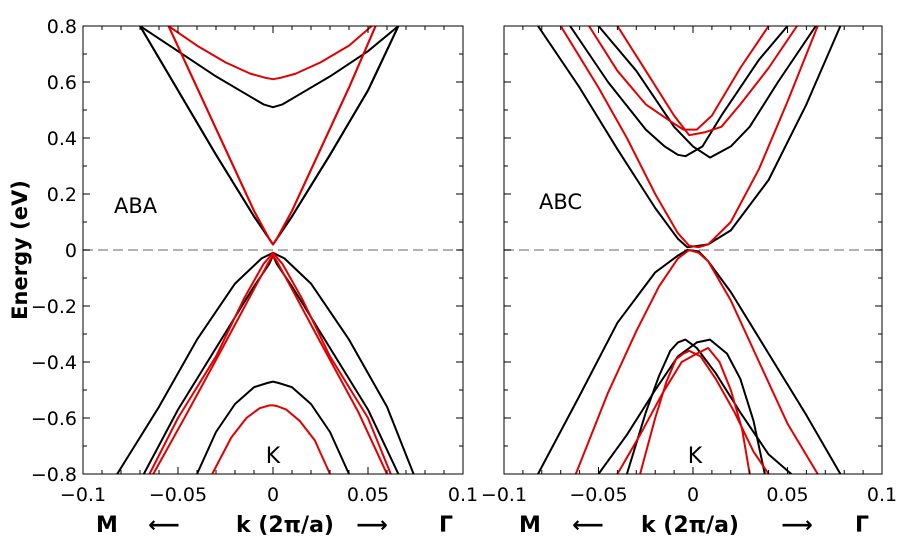  Describe the element at coordinates (164, 525) in the screenshot. I see `aba-left-arrow: ⟵` at that location.